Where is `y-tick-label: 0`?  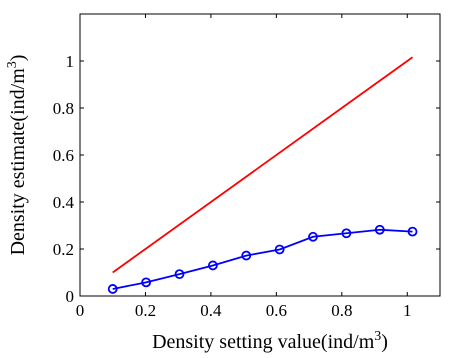
y-tick-label: 0 is located at coordinates (70, 296).